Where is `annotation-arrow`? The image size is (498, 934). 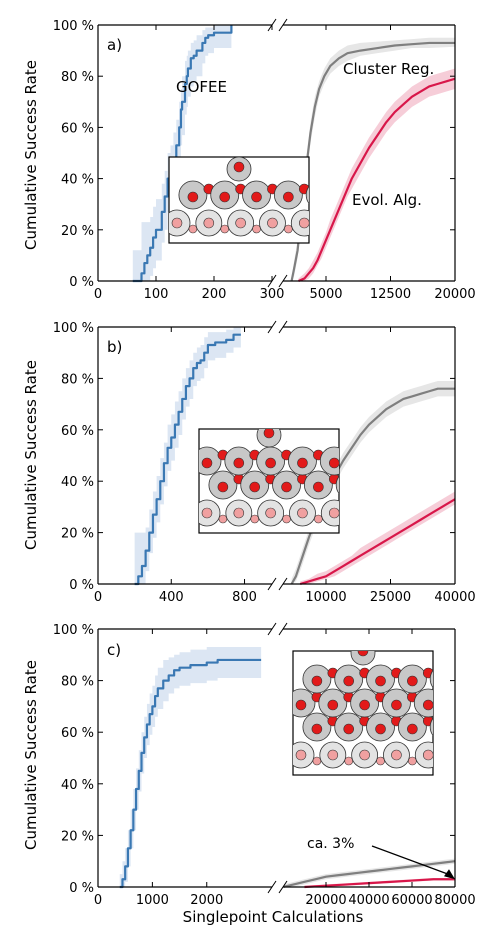 annotation-arrow is located at coordinates (411, 860).